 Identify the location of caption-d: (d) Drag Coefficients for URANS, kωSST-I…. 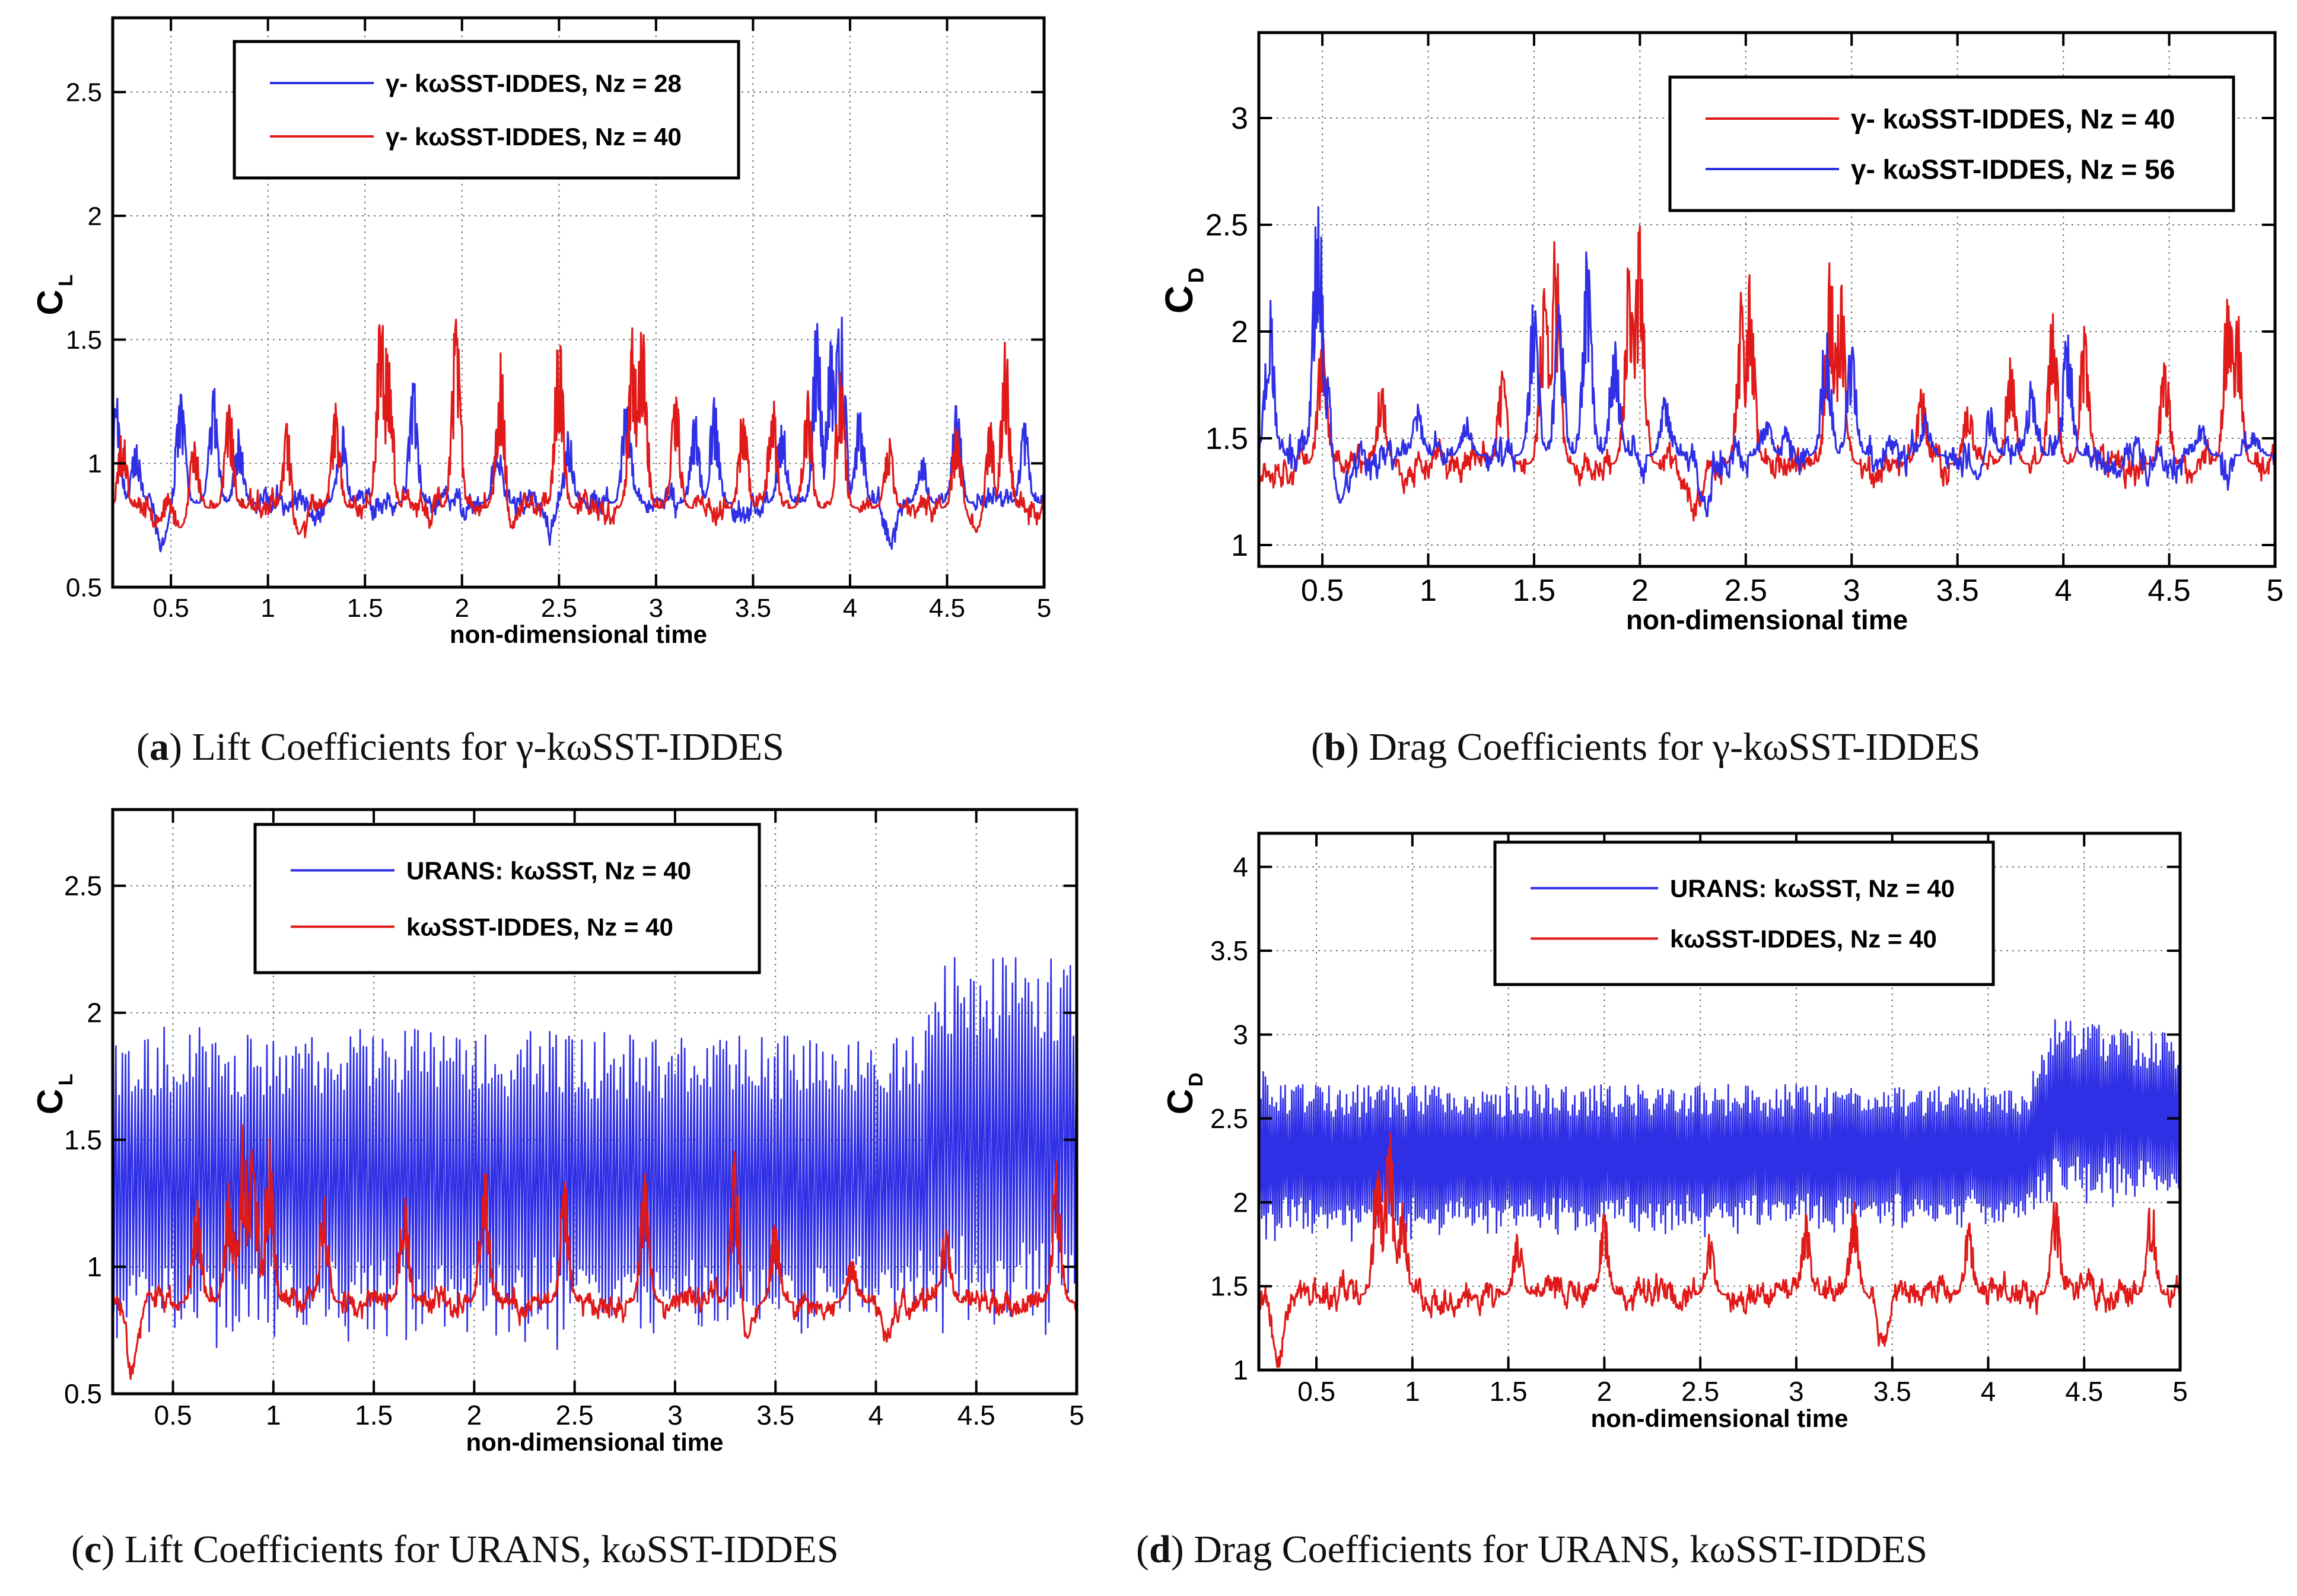
(1532, 1549).